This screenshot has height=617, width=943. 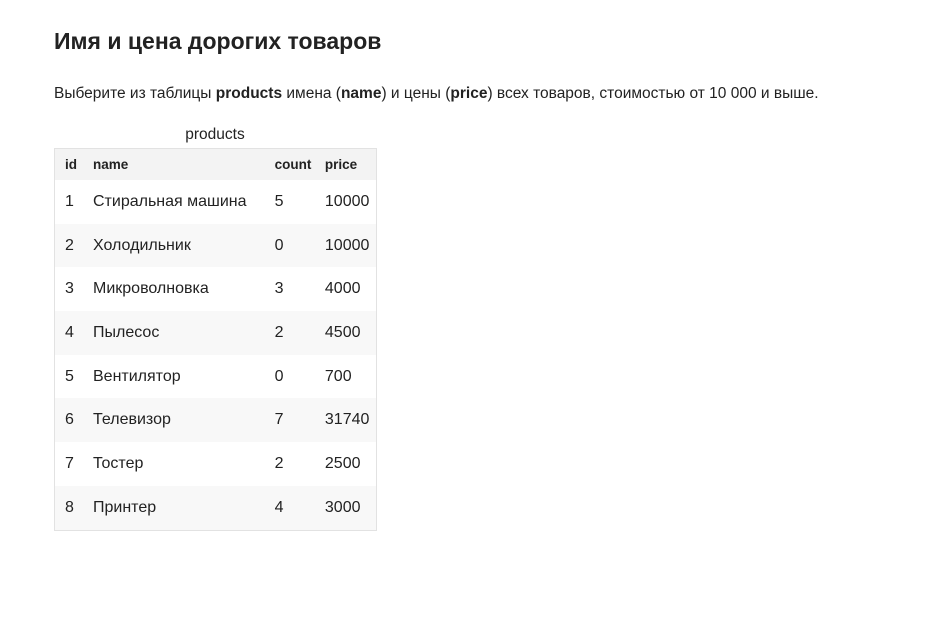 I want to click on text: Выберите из таблицы, so click(x=135, y=93).